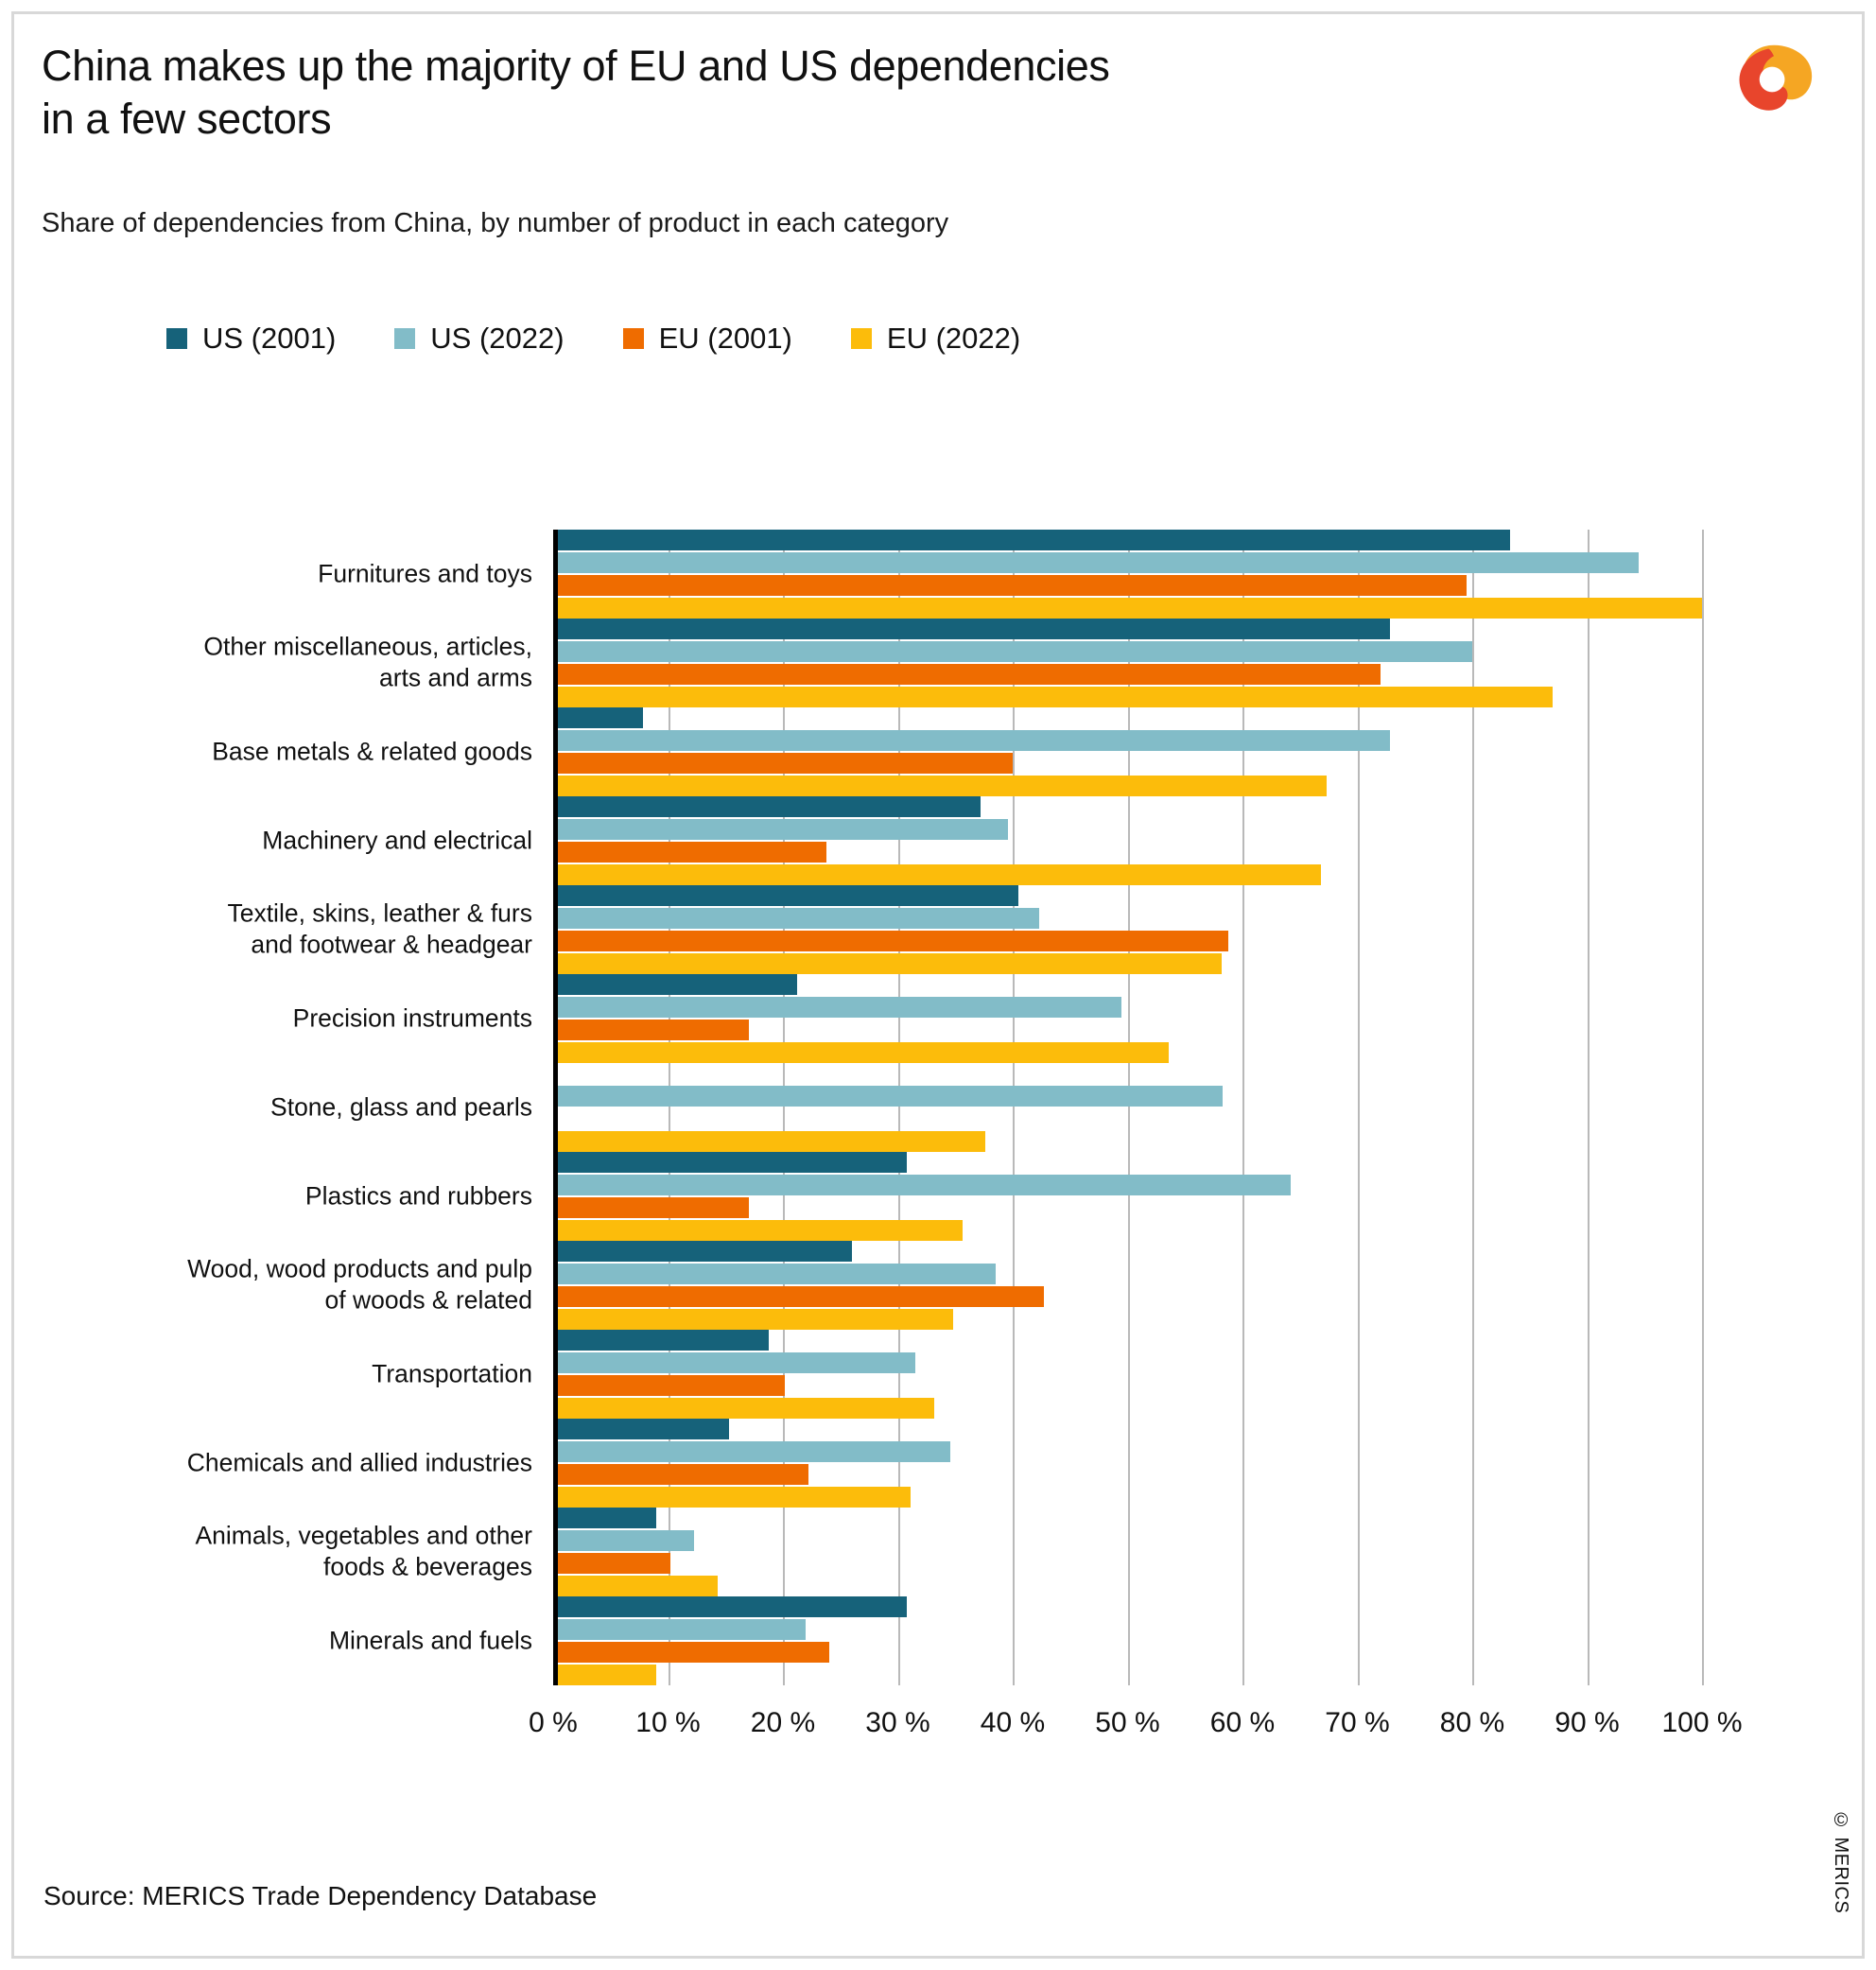 Image resolution: width=1876 pixels, height=1970 pixels. Describe the element at coordinates (1127, 1722) in the screenshot. I see `x-tick-label: 50 %` at that location.